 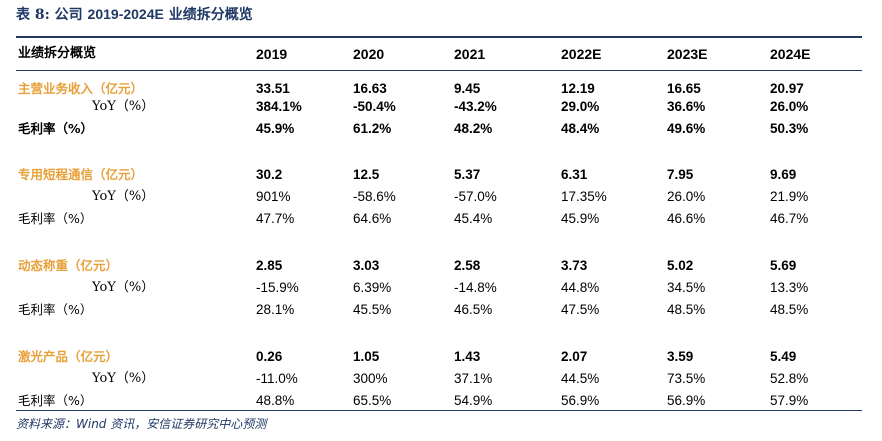 What do you see at coordinates (439, 288) in the screenshot?
I see `table-row: YoY（%） -15.9% 6.39% -14.8% 44.8% 34.5% 13.3%` at bounding box center [439, 288].